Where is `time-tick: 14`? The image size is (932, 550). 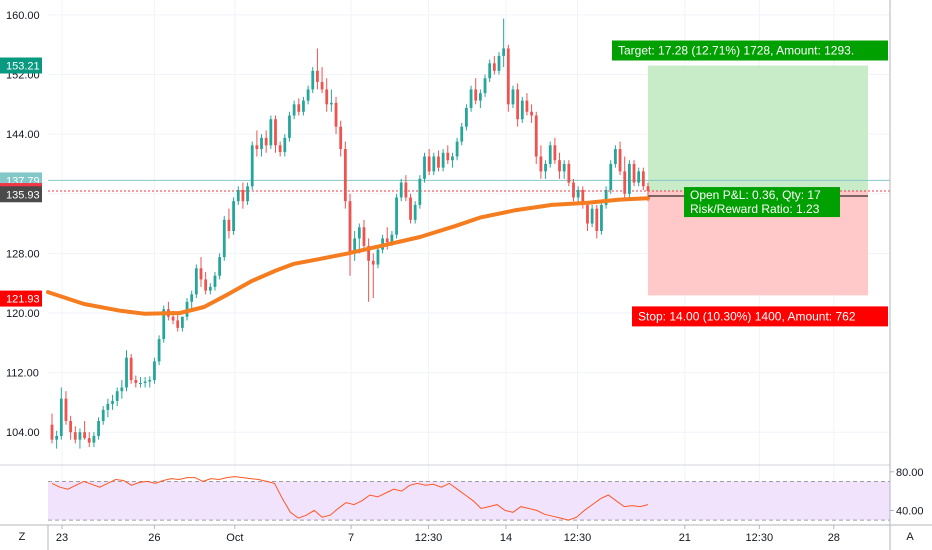
time-tick: 14 is located at coordinates (506, 538).